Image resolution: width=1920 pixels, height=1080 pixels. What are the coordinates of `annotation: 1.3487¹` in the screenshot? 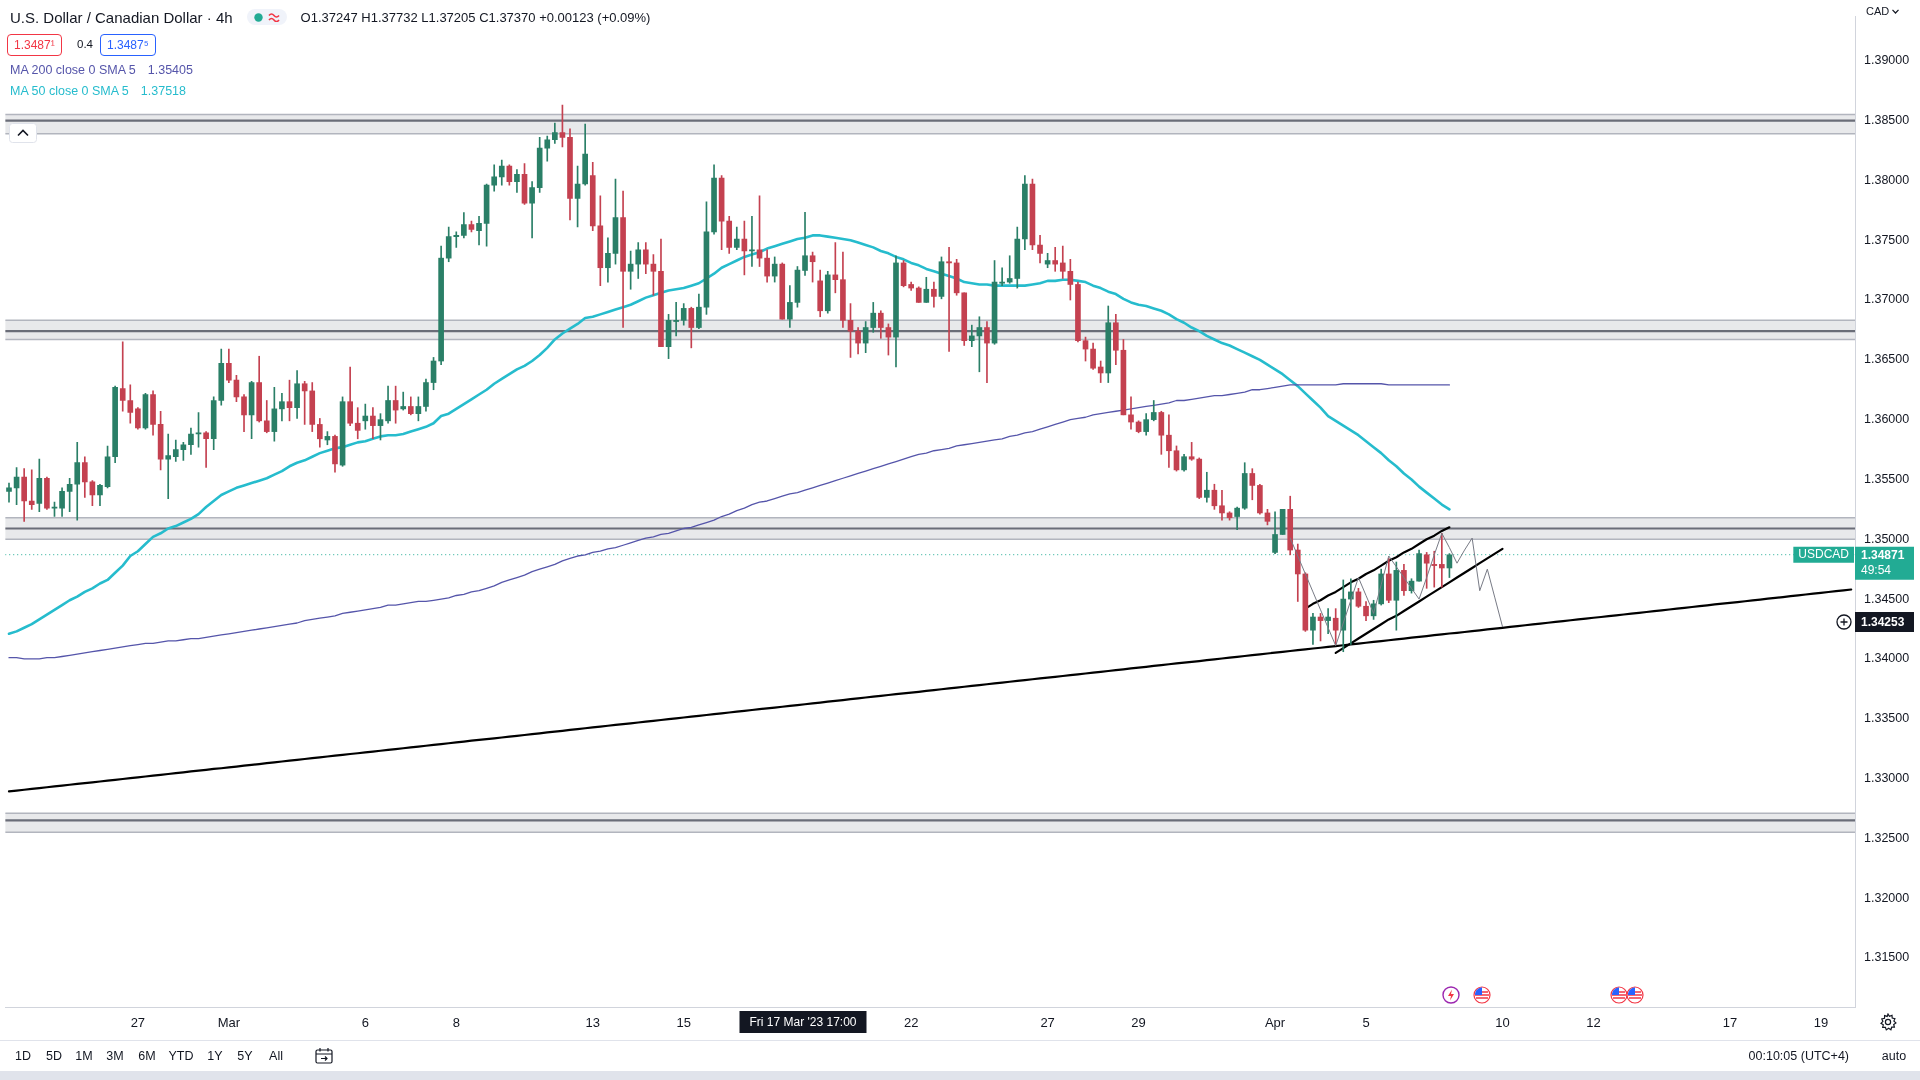 It's located at (34, 45).